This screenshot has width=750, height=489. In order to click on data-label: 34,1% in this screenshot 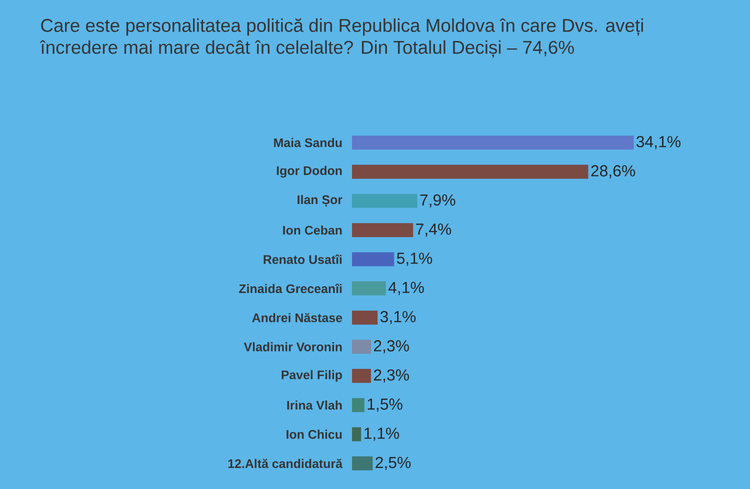, I will do `click(658, 143)`.